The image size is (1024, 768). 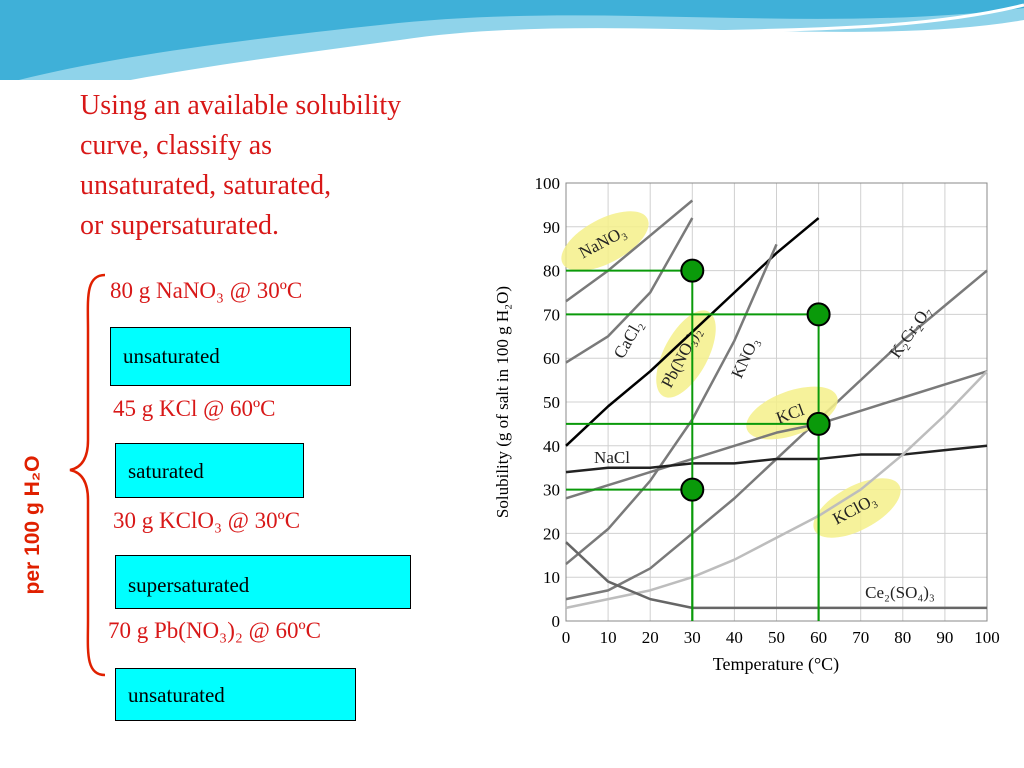 What do you see at coordinates (551, 446) in the screenshot?
I see `y-tick-label: 40` at bounding box center [551, 446].